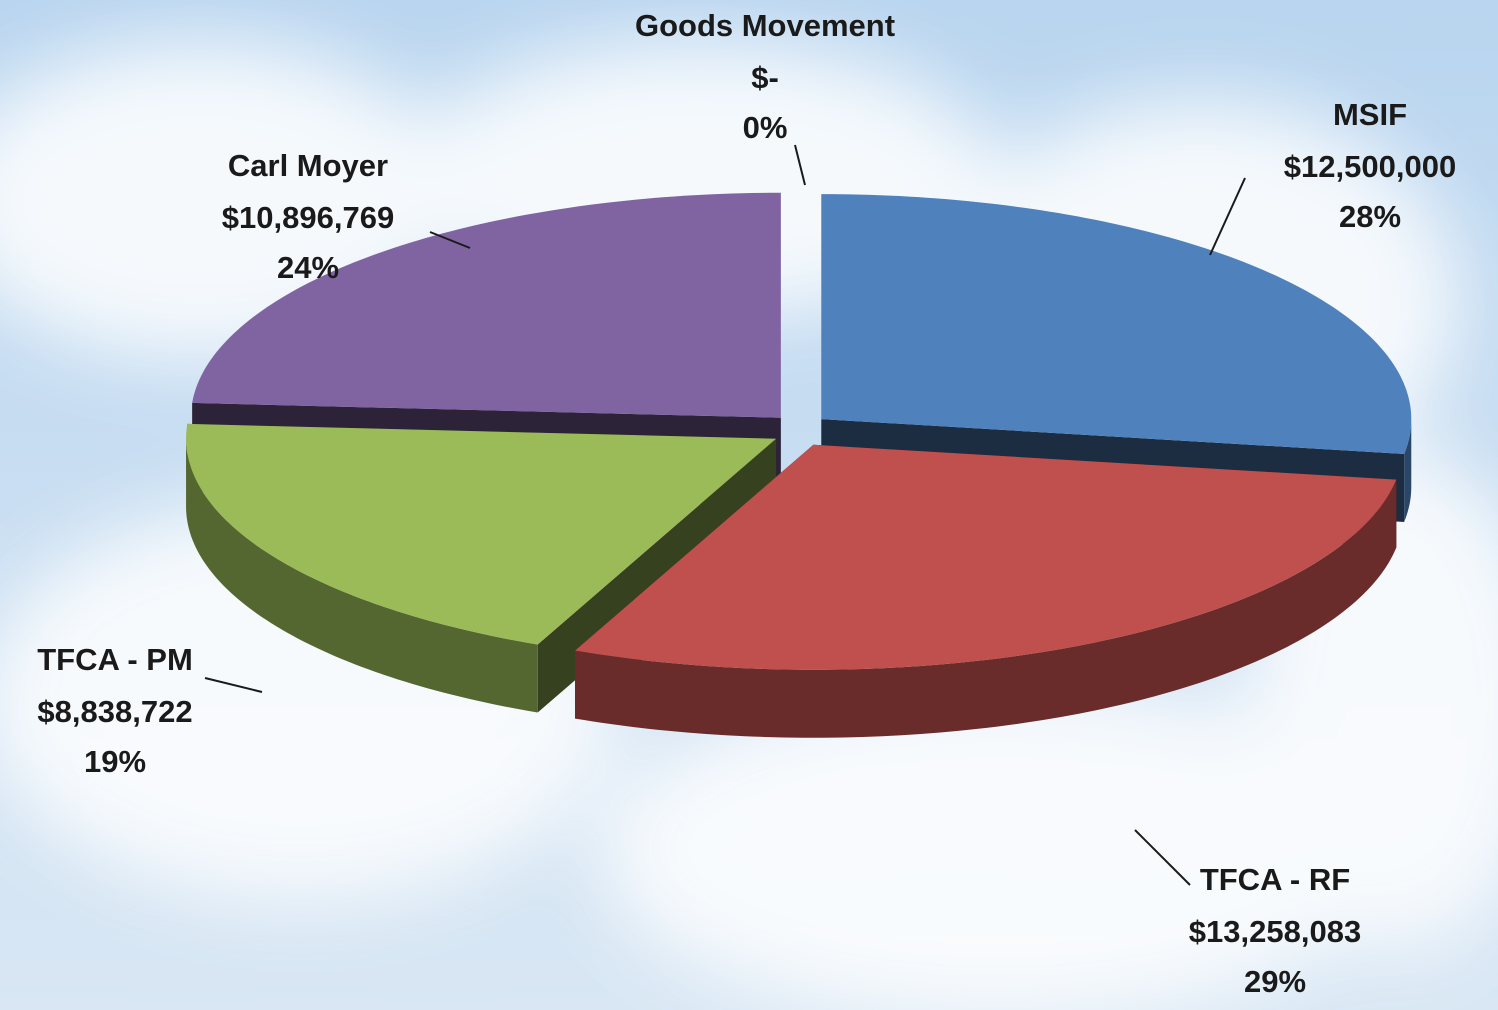 This screenshot has width=1498, height=1010. What do you see at coordinates (308, 165) in the screenshot?
I see `category-label: Carl Moyer` at bounding box center [308, 165].